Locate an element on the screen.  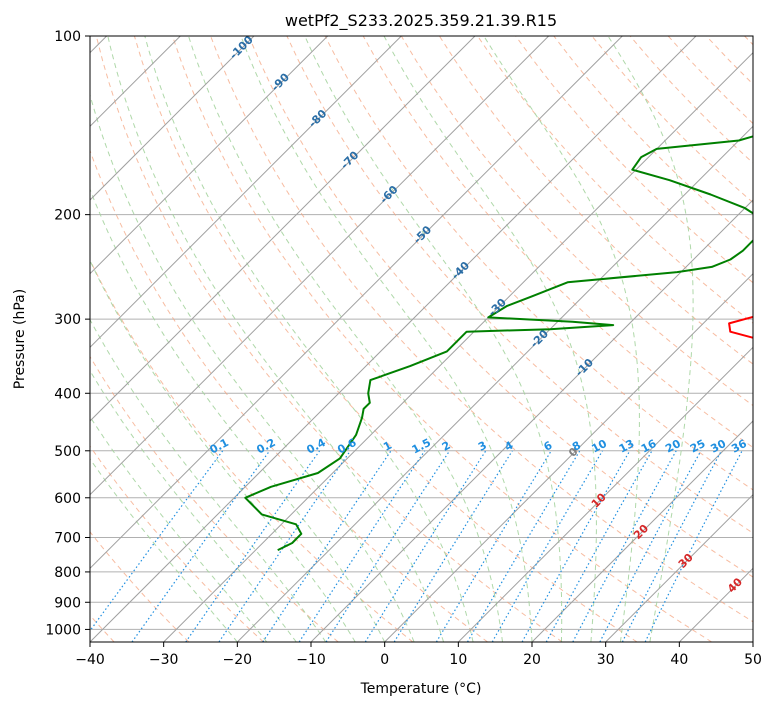
y-tick-label: 100 is located at coordinates (67, 37).